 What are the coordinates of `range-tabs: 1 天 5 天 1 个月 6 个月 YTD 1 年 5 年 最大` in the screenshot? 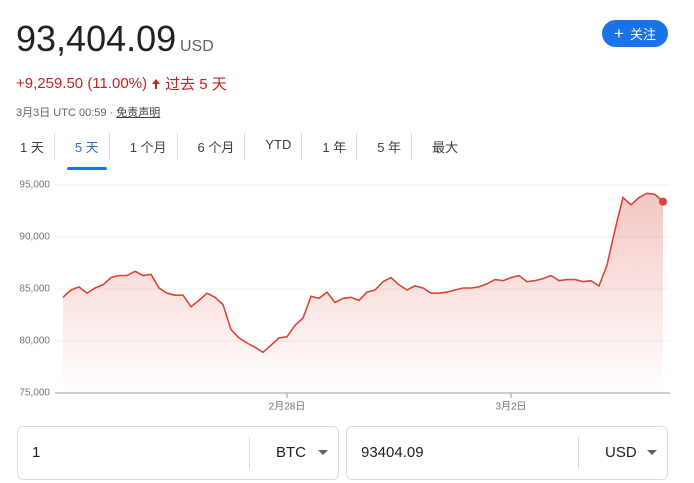 It's located at (244, 151).